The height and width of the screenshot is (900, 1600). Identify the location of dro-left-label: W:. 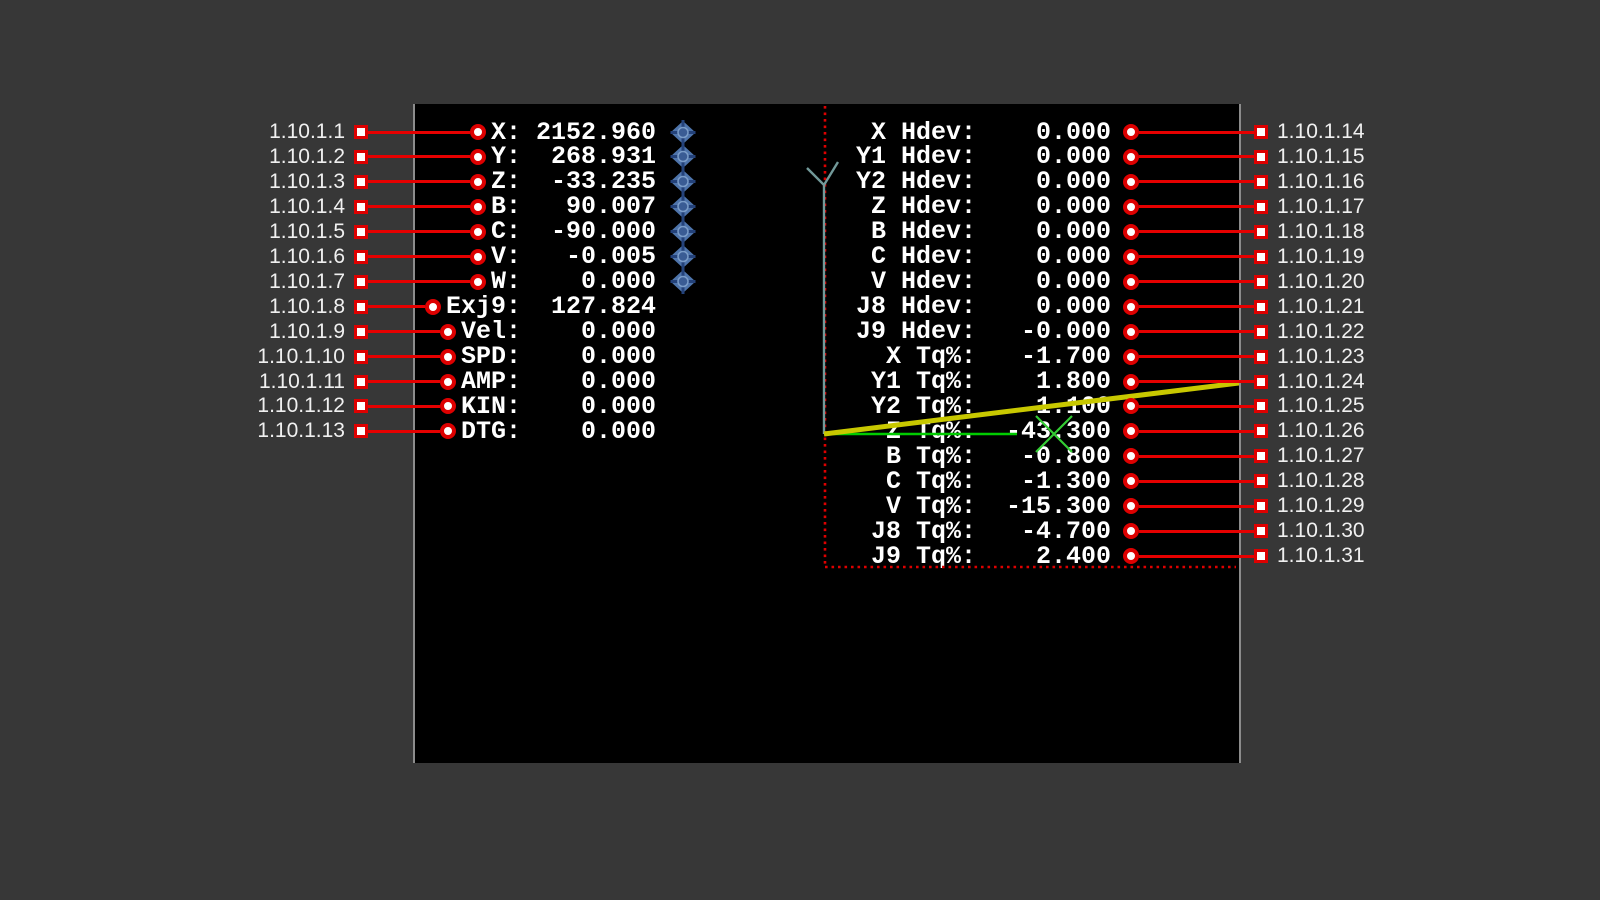
(505, 282).